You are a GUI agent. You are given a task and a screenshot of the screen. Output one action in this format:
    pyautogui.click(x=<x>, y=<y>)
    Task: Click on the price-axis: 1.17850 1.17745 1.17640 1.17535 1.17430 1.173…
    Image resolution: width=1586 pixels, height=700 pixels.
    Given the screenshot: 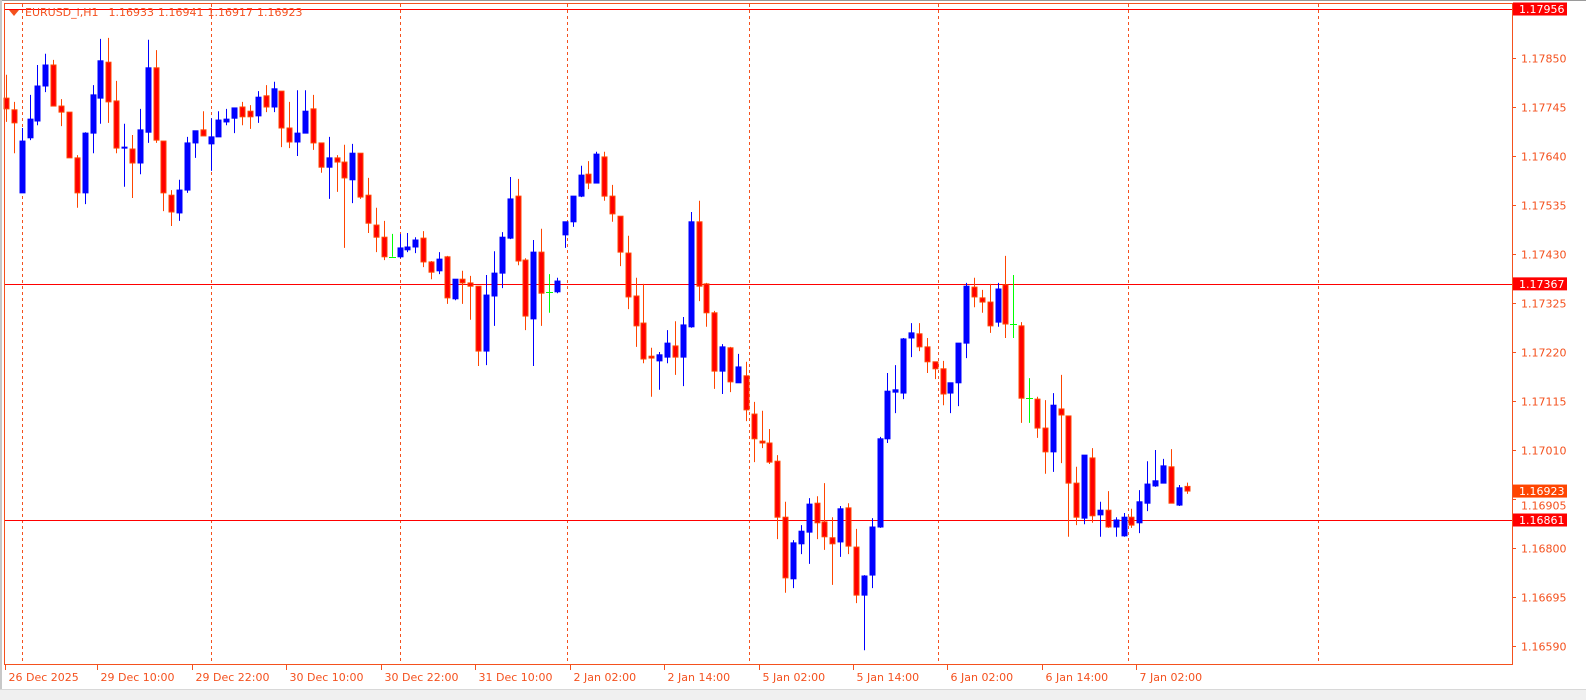 What is the action you would take?
    pyautogui.click(x=1539, y=328)
    